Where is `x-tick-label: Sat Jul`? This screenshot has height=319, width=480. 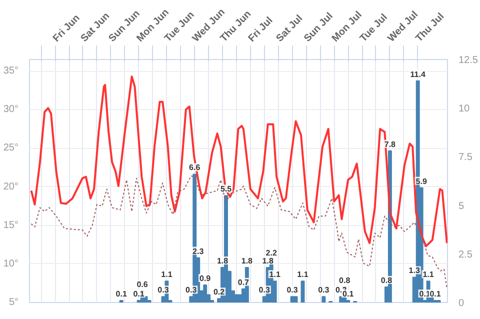
x-tick-label: Sat Jul is located at coordinates (290, 28).